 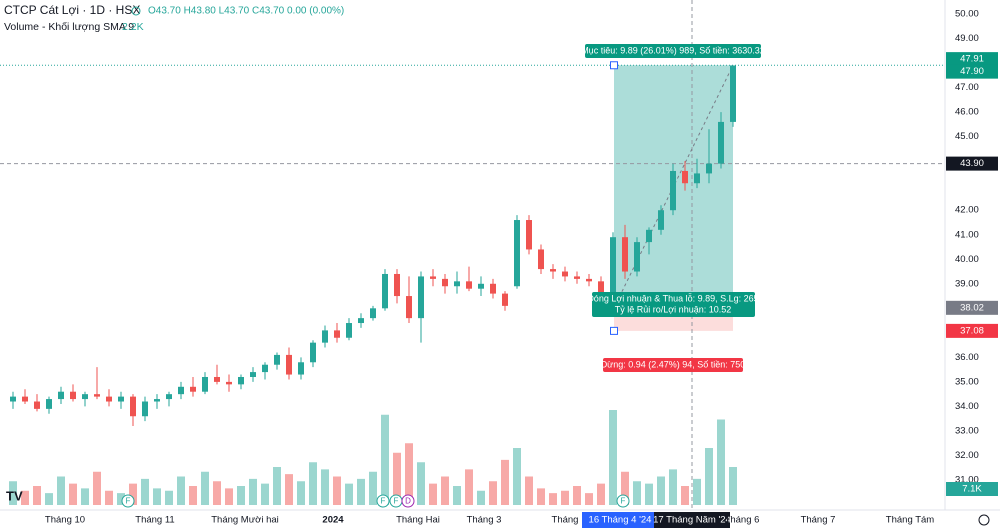 I want to click on x-tick-label: Tháng 6, so click(x=742, y=520).